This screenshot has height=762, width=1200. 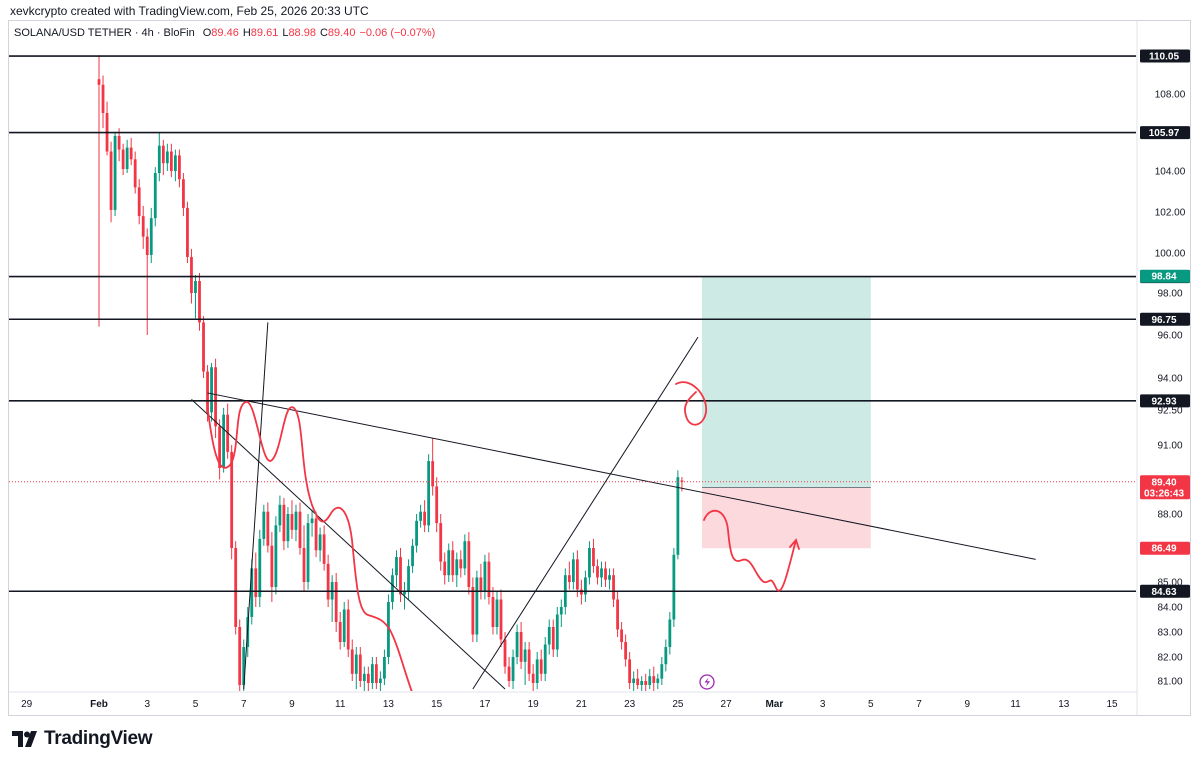 I want to click on position-price-tag: 86.49, so click(x=1165, y=548).